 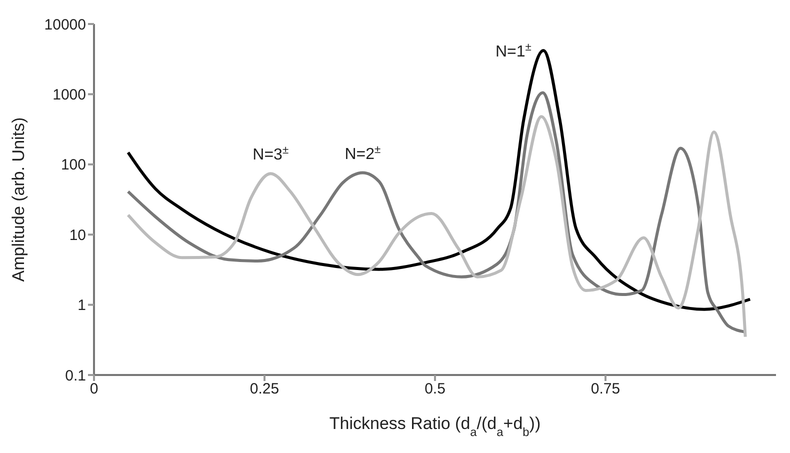 I want to click on y-tick-label: 1000, so click(x=69, y=95).